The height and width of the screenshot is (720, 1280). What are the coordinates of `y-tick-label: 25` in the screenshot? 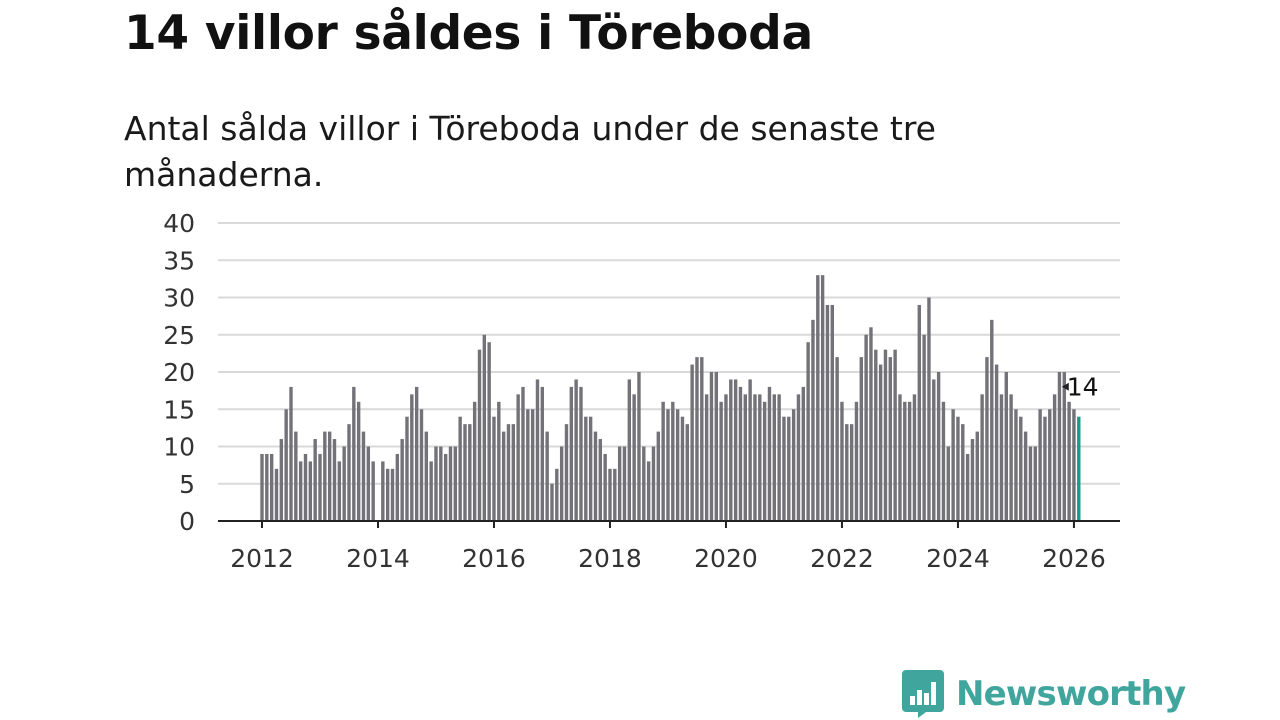 It's located at (179, 335).